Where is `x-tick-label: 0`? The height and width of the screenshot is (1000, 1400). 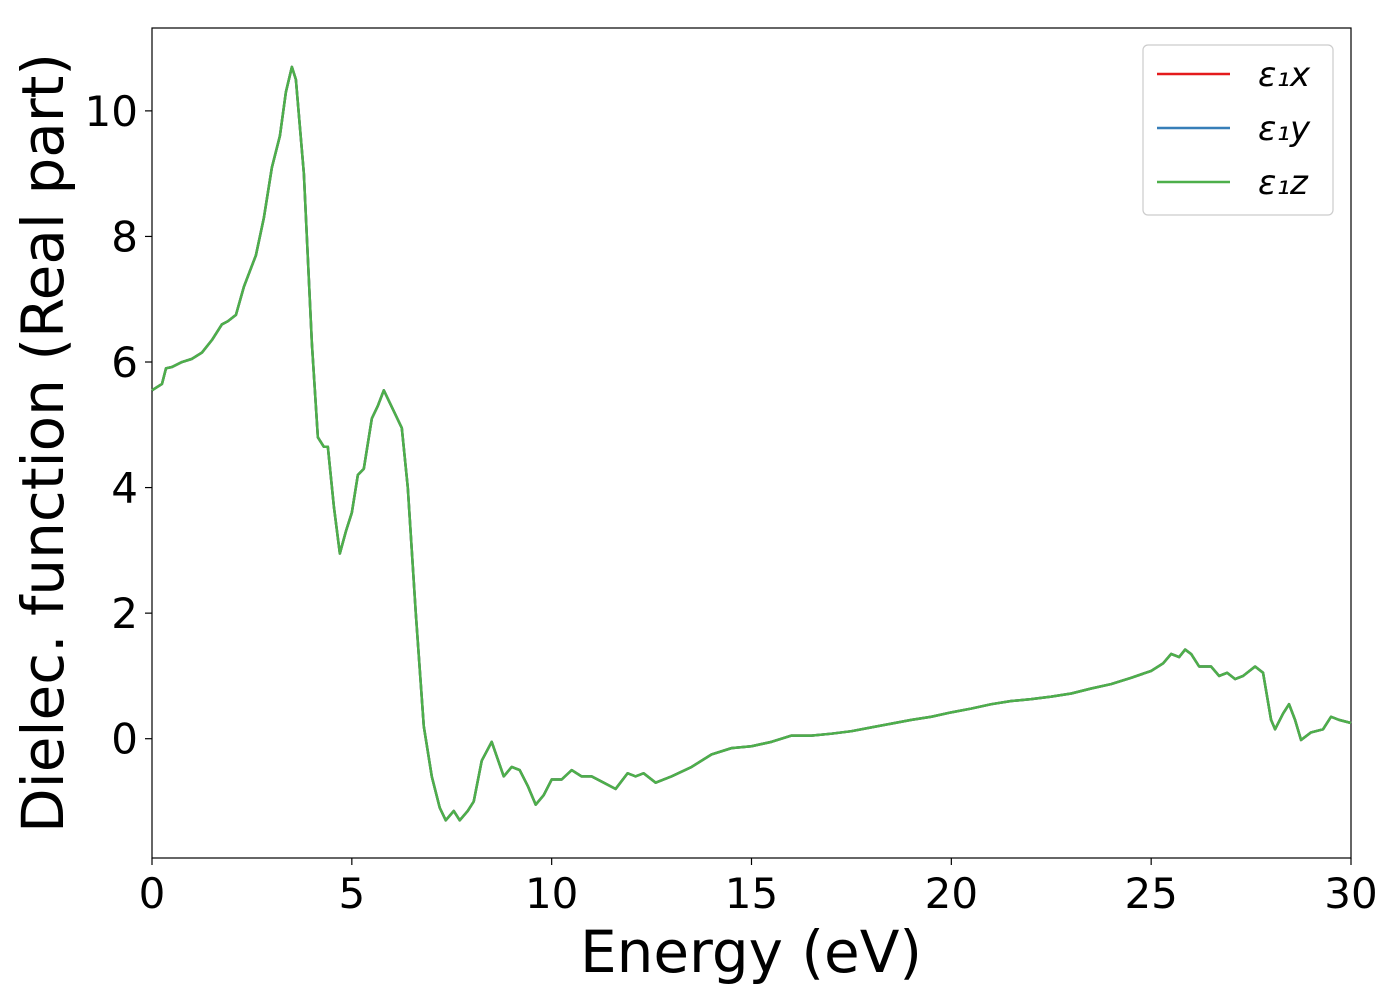
x-tick-label: 0 is located at coordinates (152, 893).